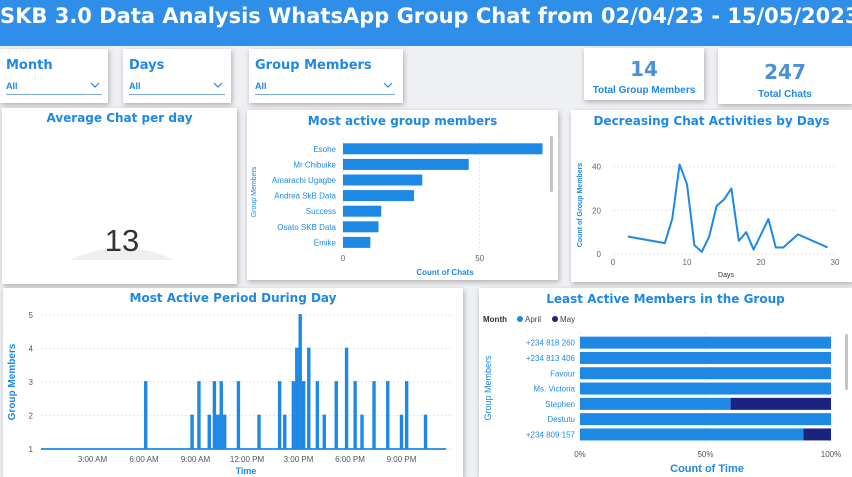 This screenshot has width=852, height=477. I want to click on kpi-total-chats: 247 Total Chats, so click(785, 76).